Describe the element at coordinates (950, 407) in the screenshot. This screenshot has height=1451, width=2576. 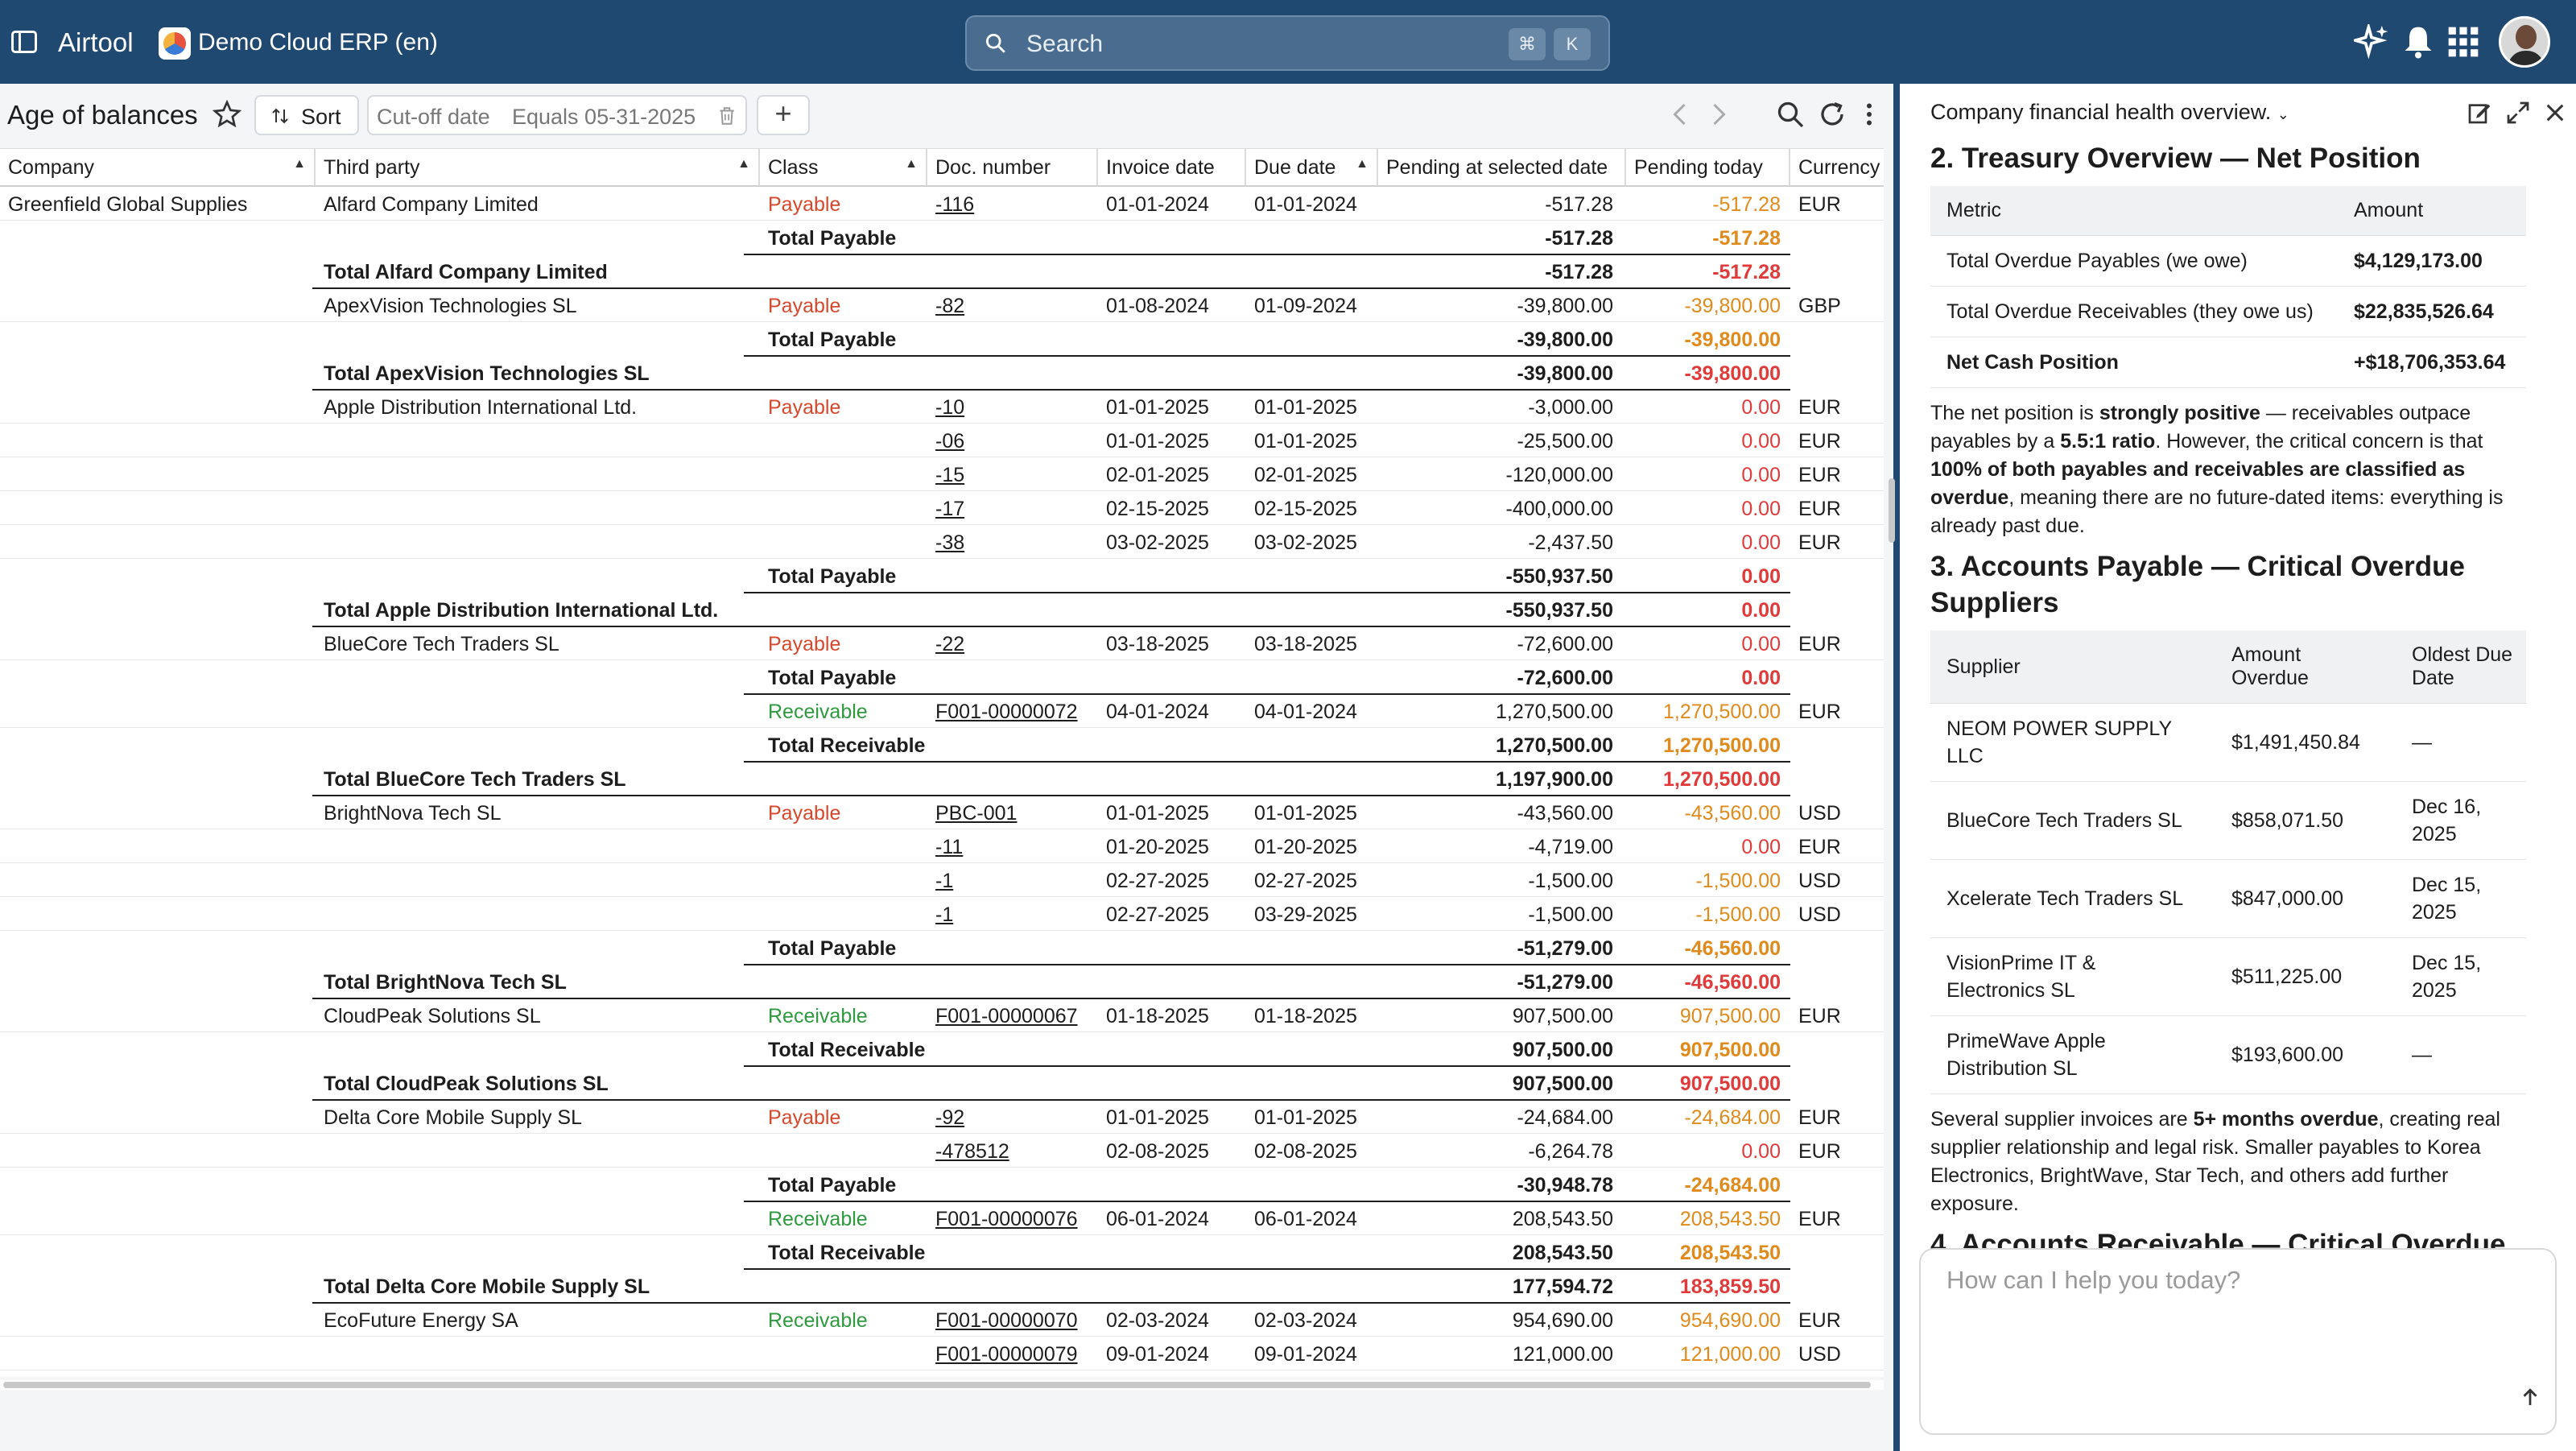
I see `doc-number-link: -10` at that location.